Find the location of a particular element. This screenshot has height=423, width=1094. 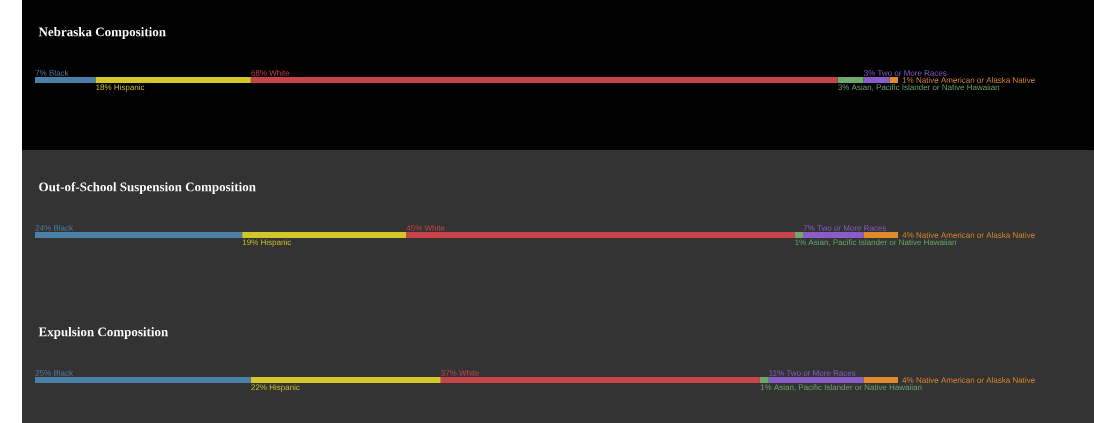

data-label: 22% is located at coordinates (259, 387).